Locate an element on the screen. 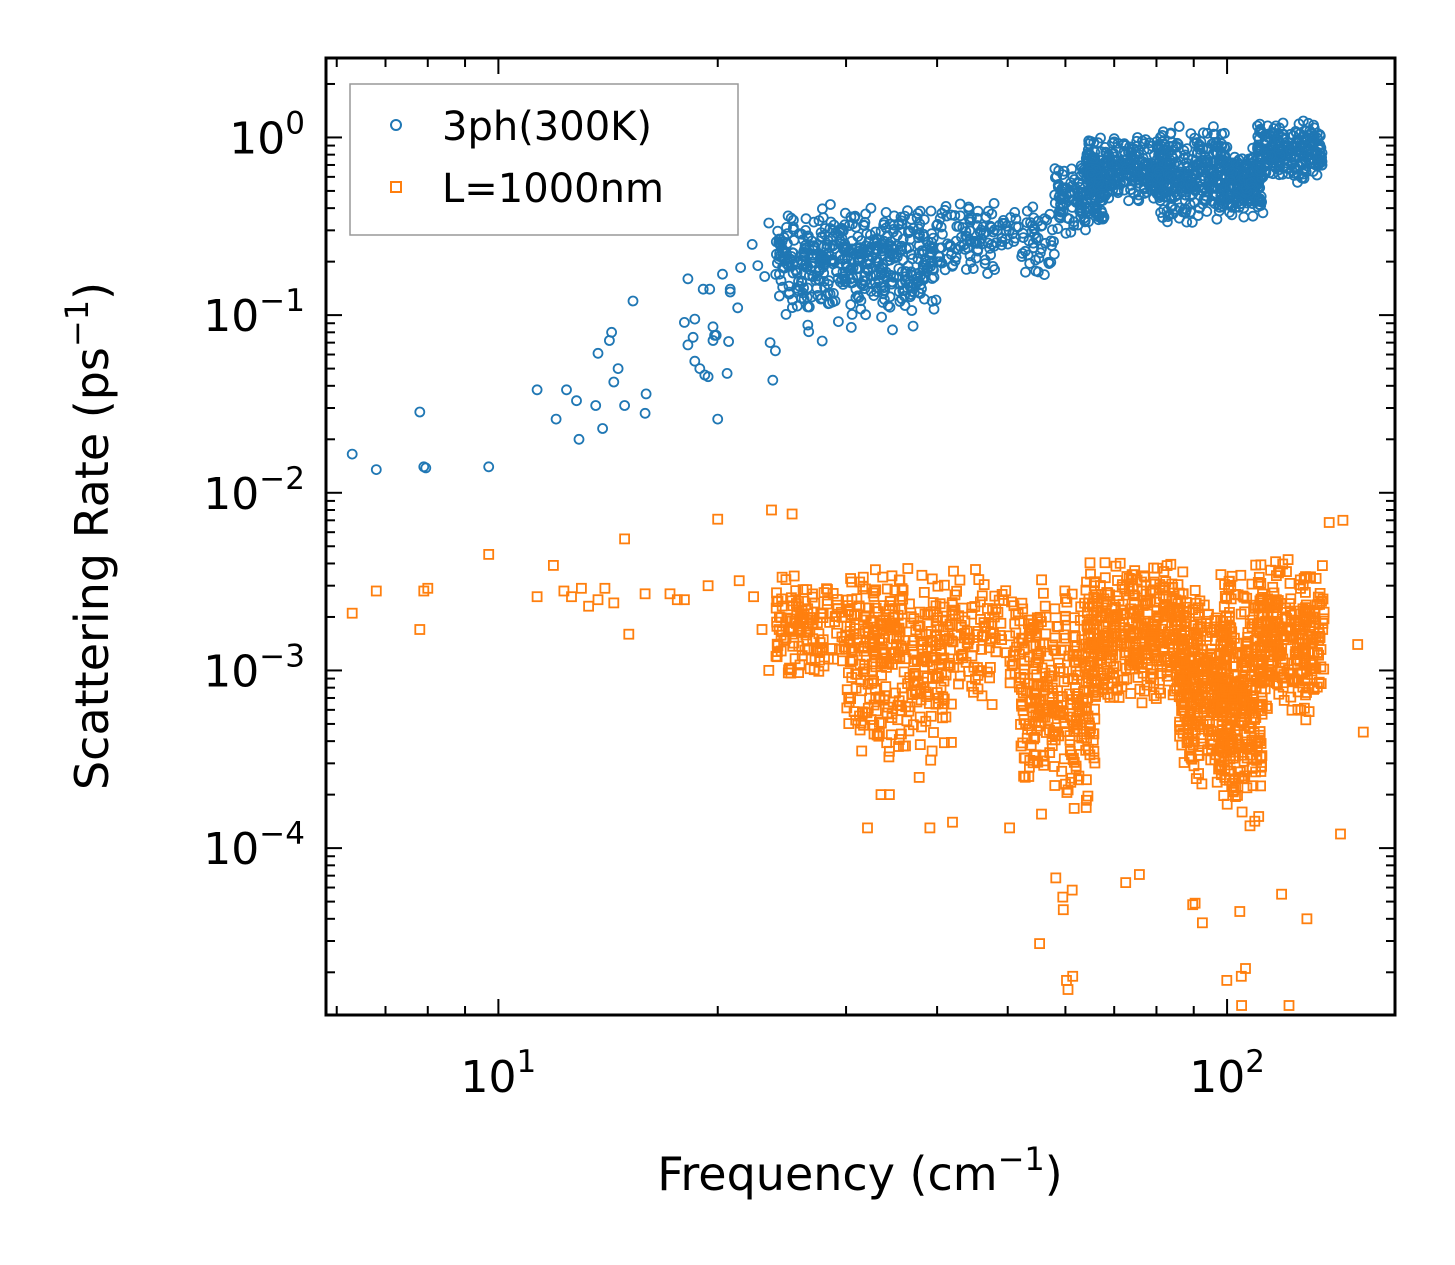 The width and height of the screenshot is (1455, 1265). y-tick-label: 10−4 is located at coordinates (254, 845).